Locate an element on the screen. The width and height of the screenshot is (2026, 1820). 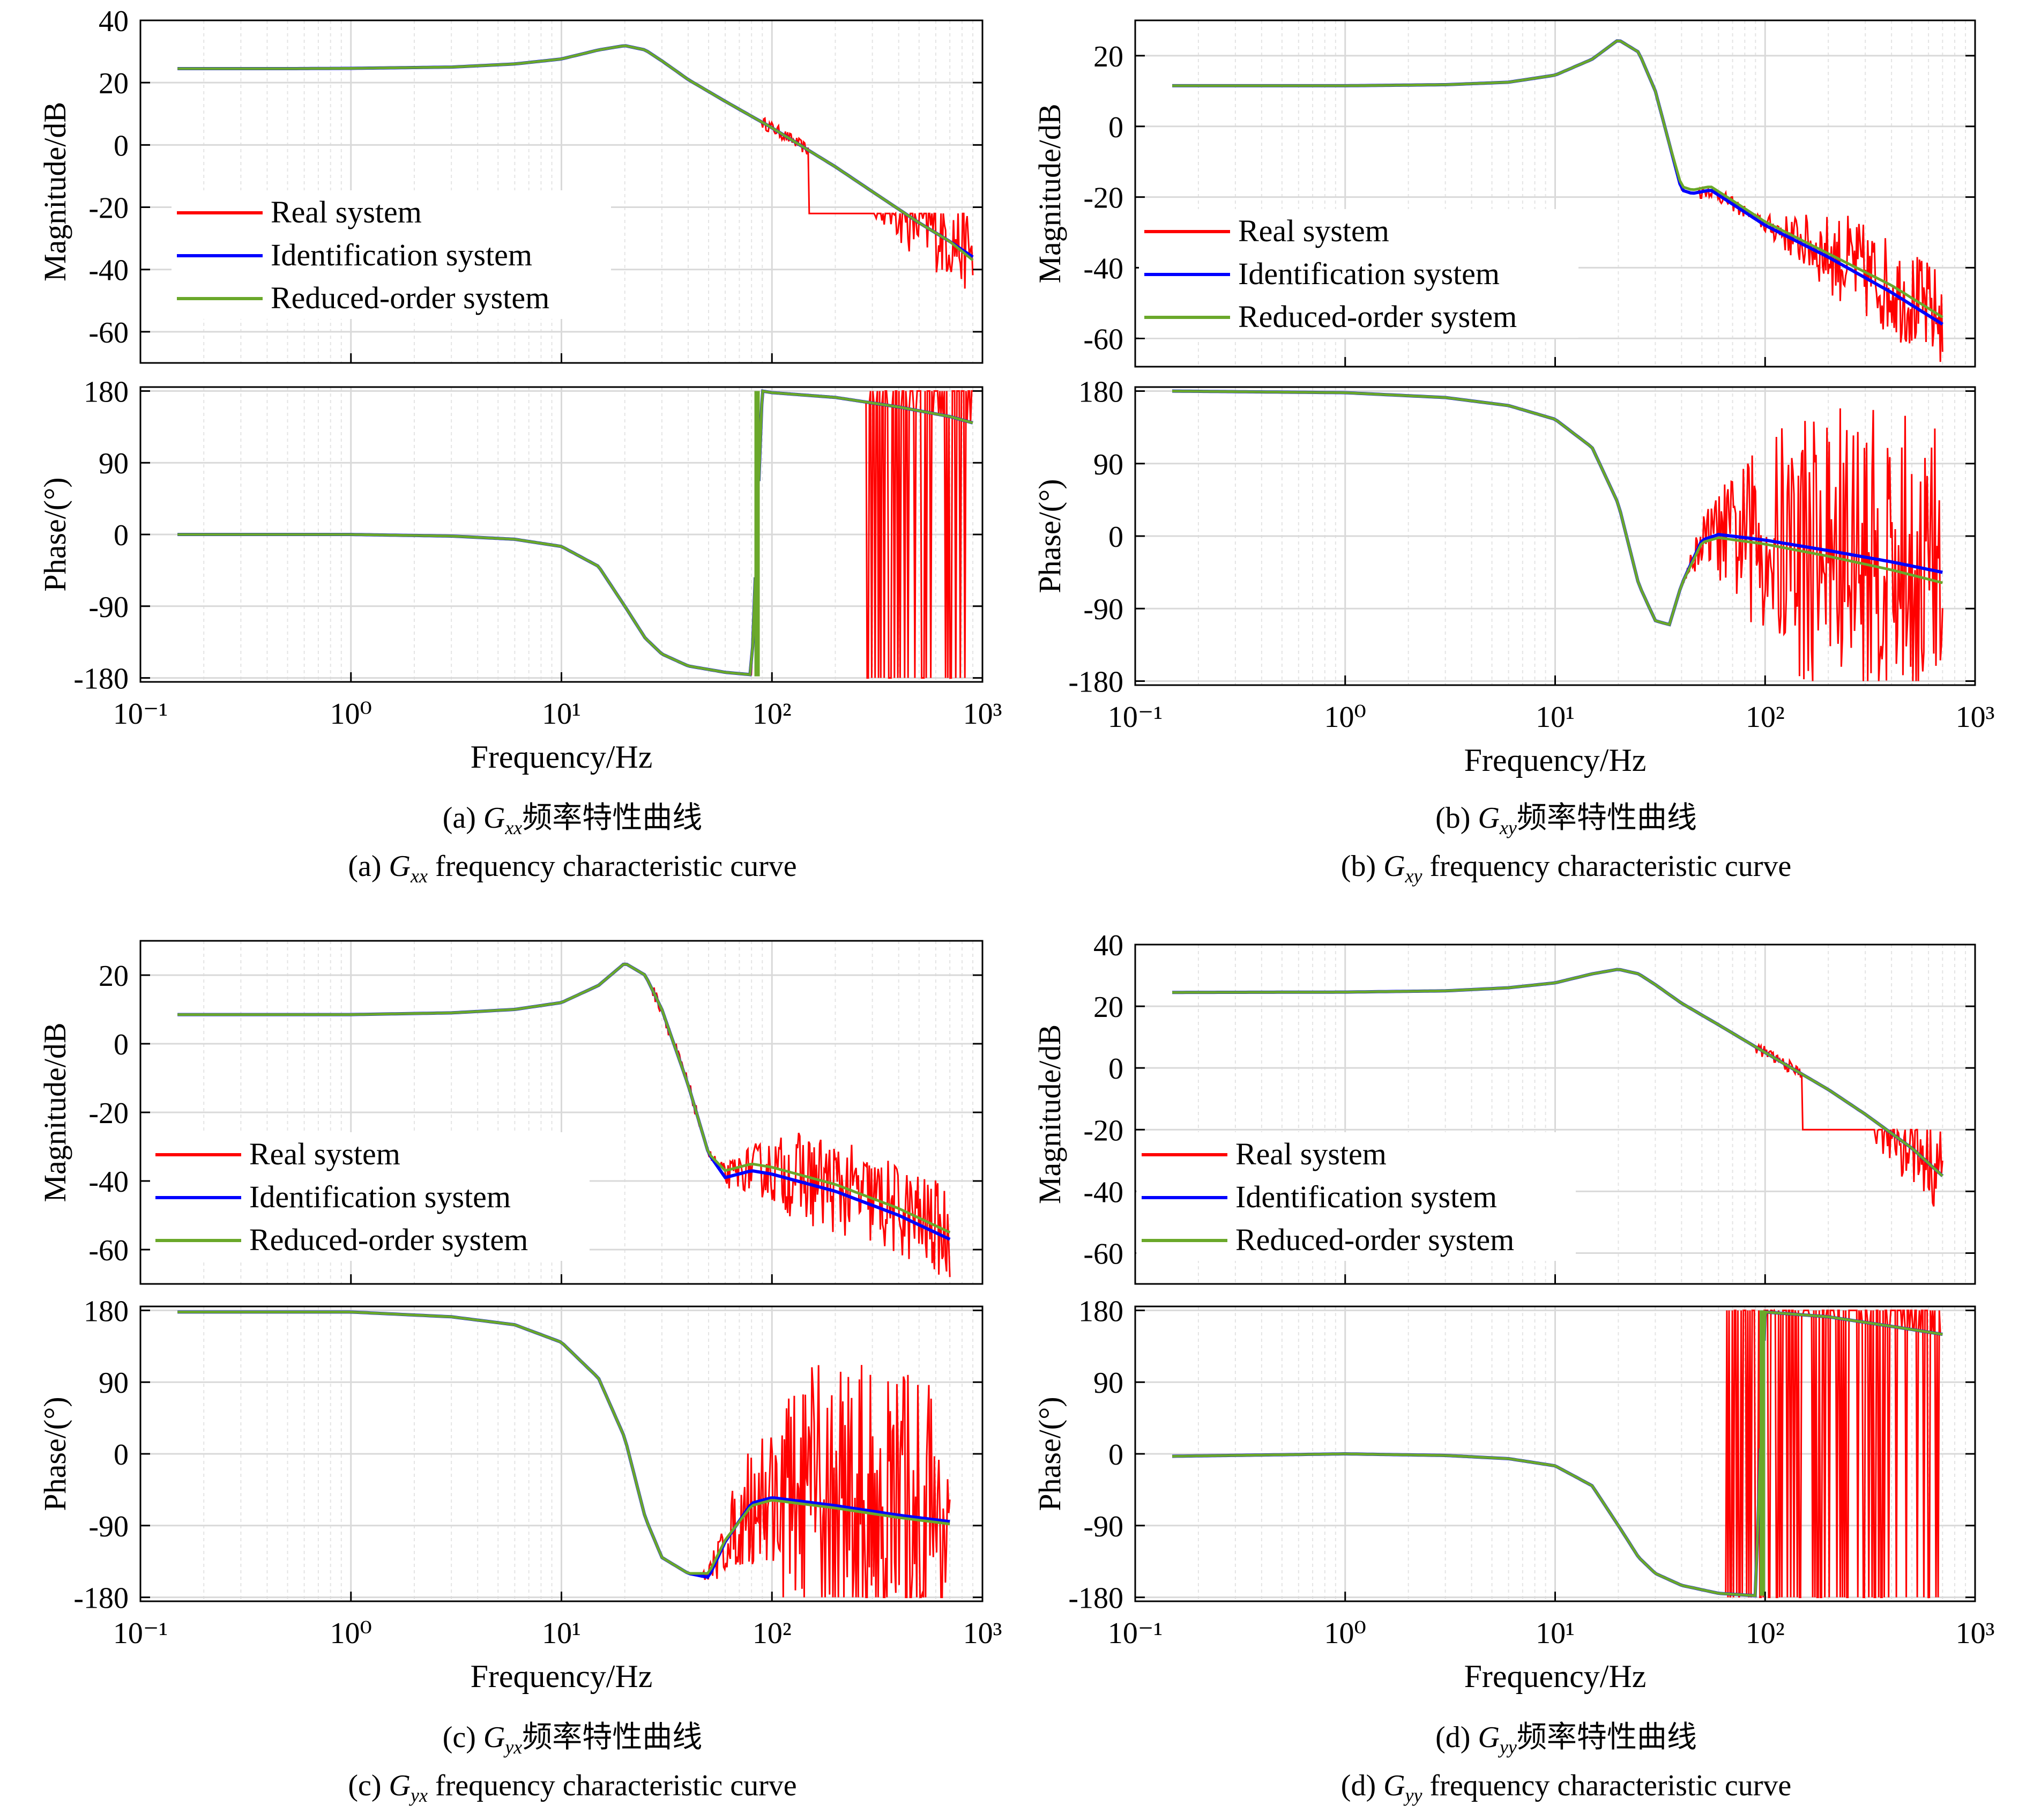
caption-d-cn-text: 频率特性曲线 is located at coordinates (1607, 1737).